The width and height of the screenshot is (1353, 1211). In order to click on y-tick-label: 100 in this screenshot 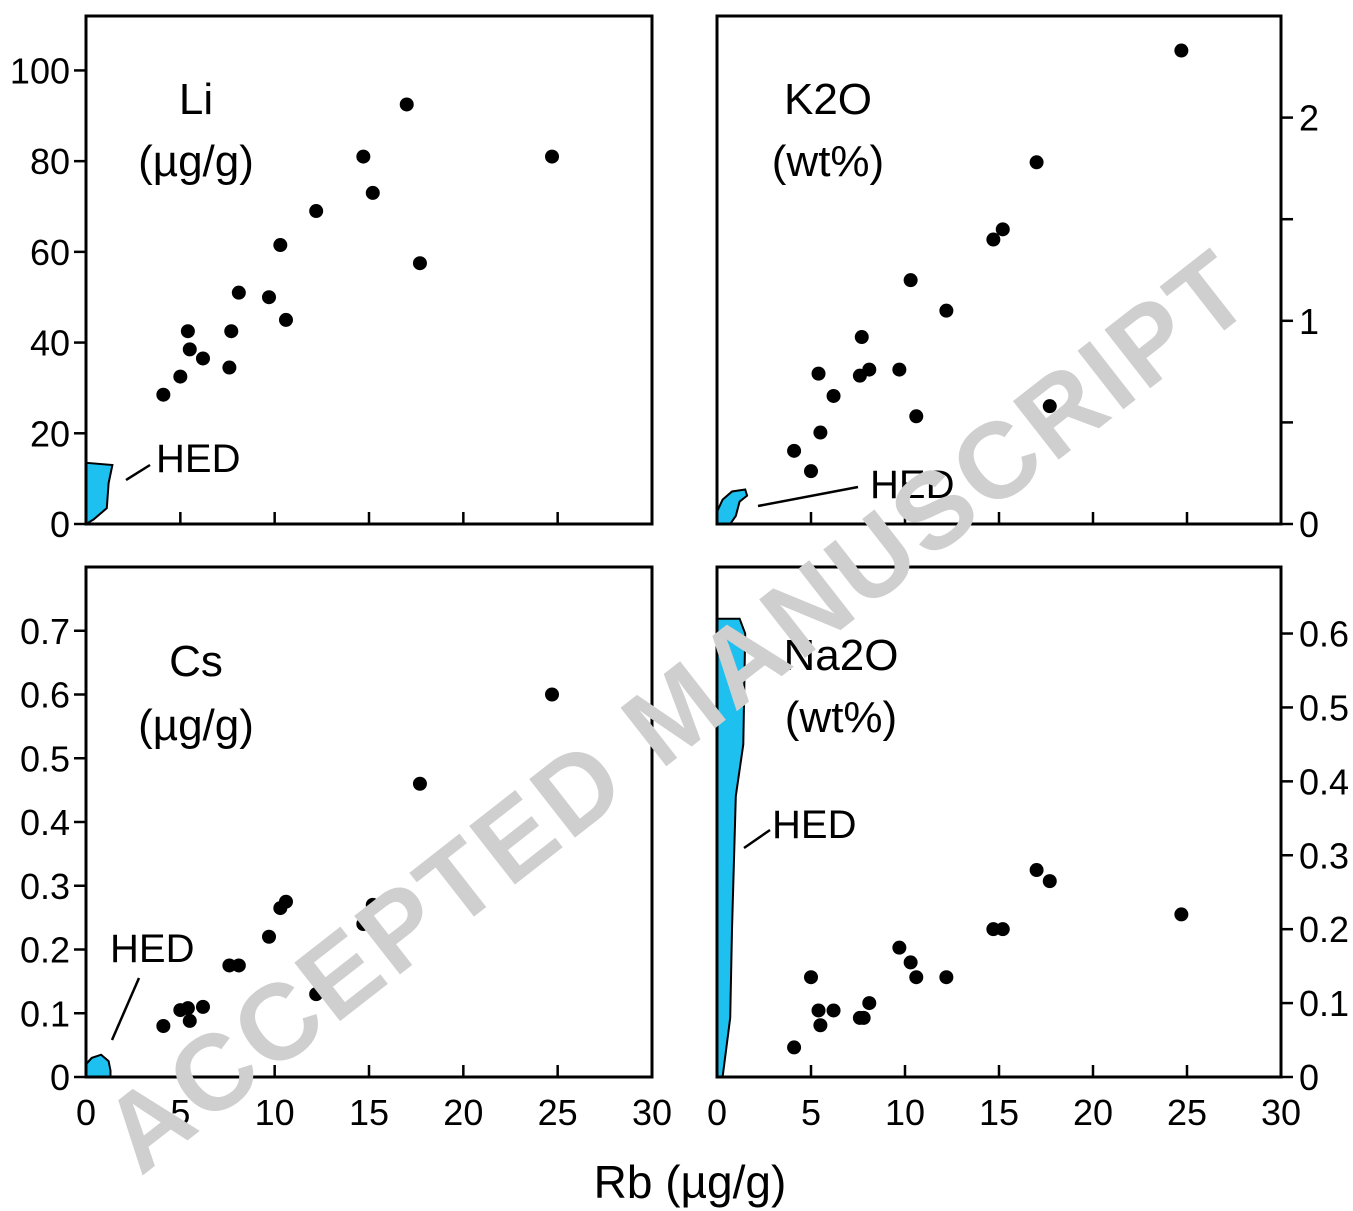, I will do `click(40, 70)`.